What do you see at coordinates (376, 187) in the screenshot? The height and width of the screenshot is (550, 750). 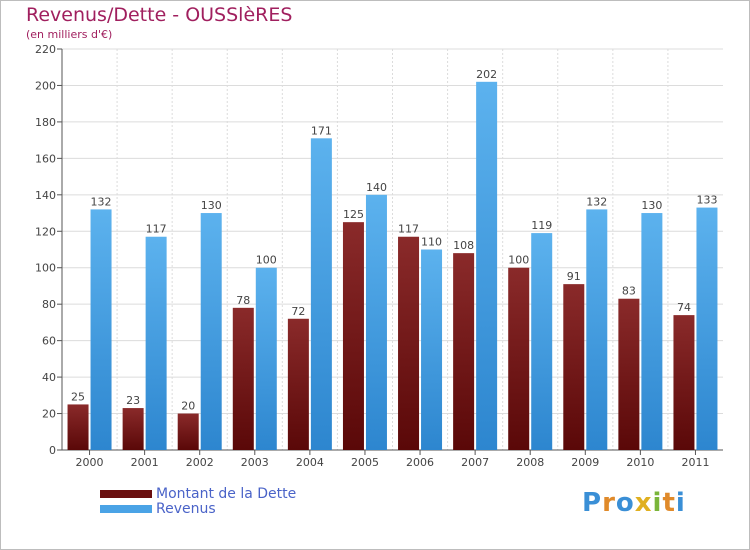 I see `data-label-revenue: 140` at bounding box center [376, 187].